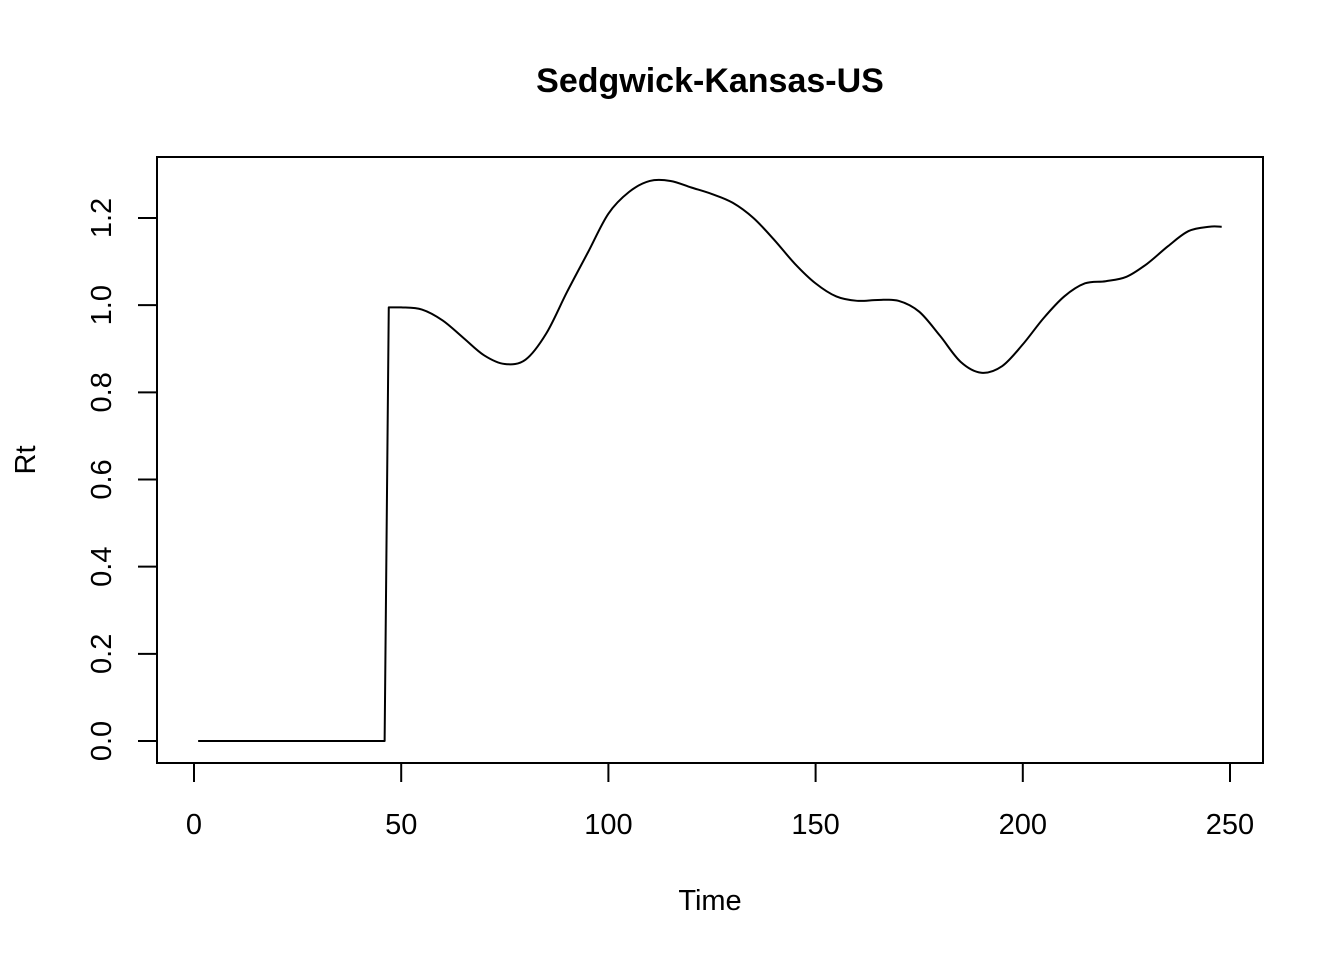  What do you see at coordinates (26, 460) in the screenshot?
I see `y-axis-label: Rt` at bounding box center [26, 460].